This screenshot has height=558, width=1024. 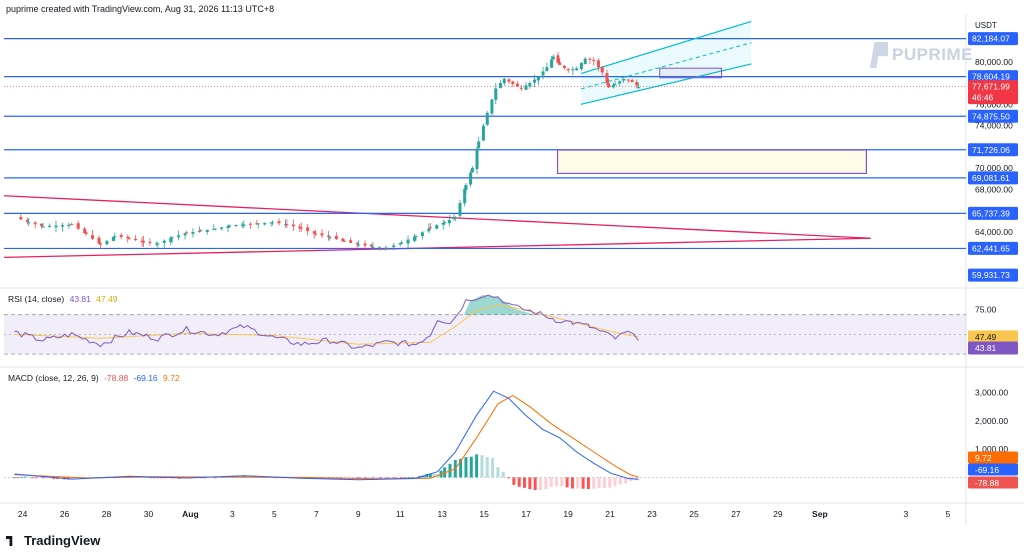 I want to click on rsi-axis-tick: 75.00, so click(x=986, y=310).